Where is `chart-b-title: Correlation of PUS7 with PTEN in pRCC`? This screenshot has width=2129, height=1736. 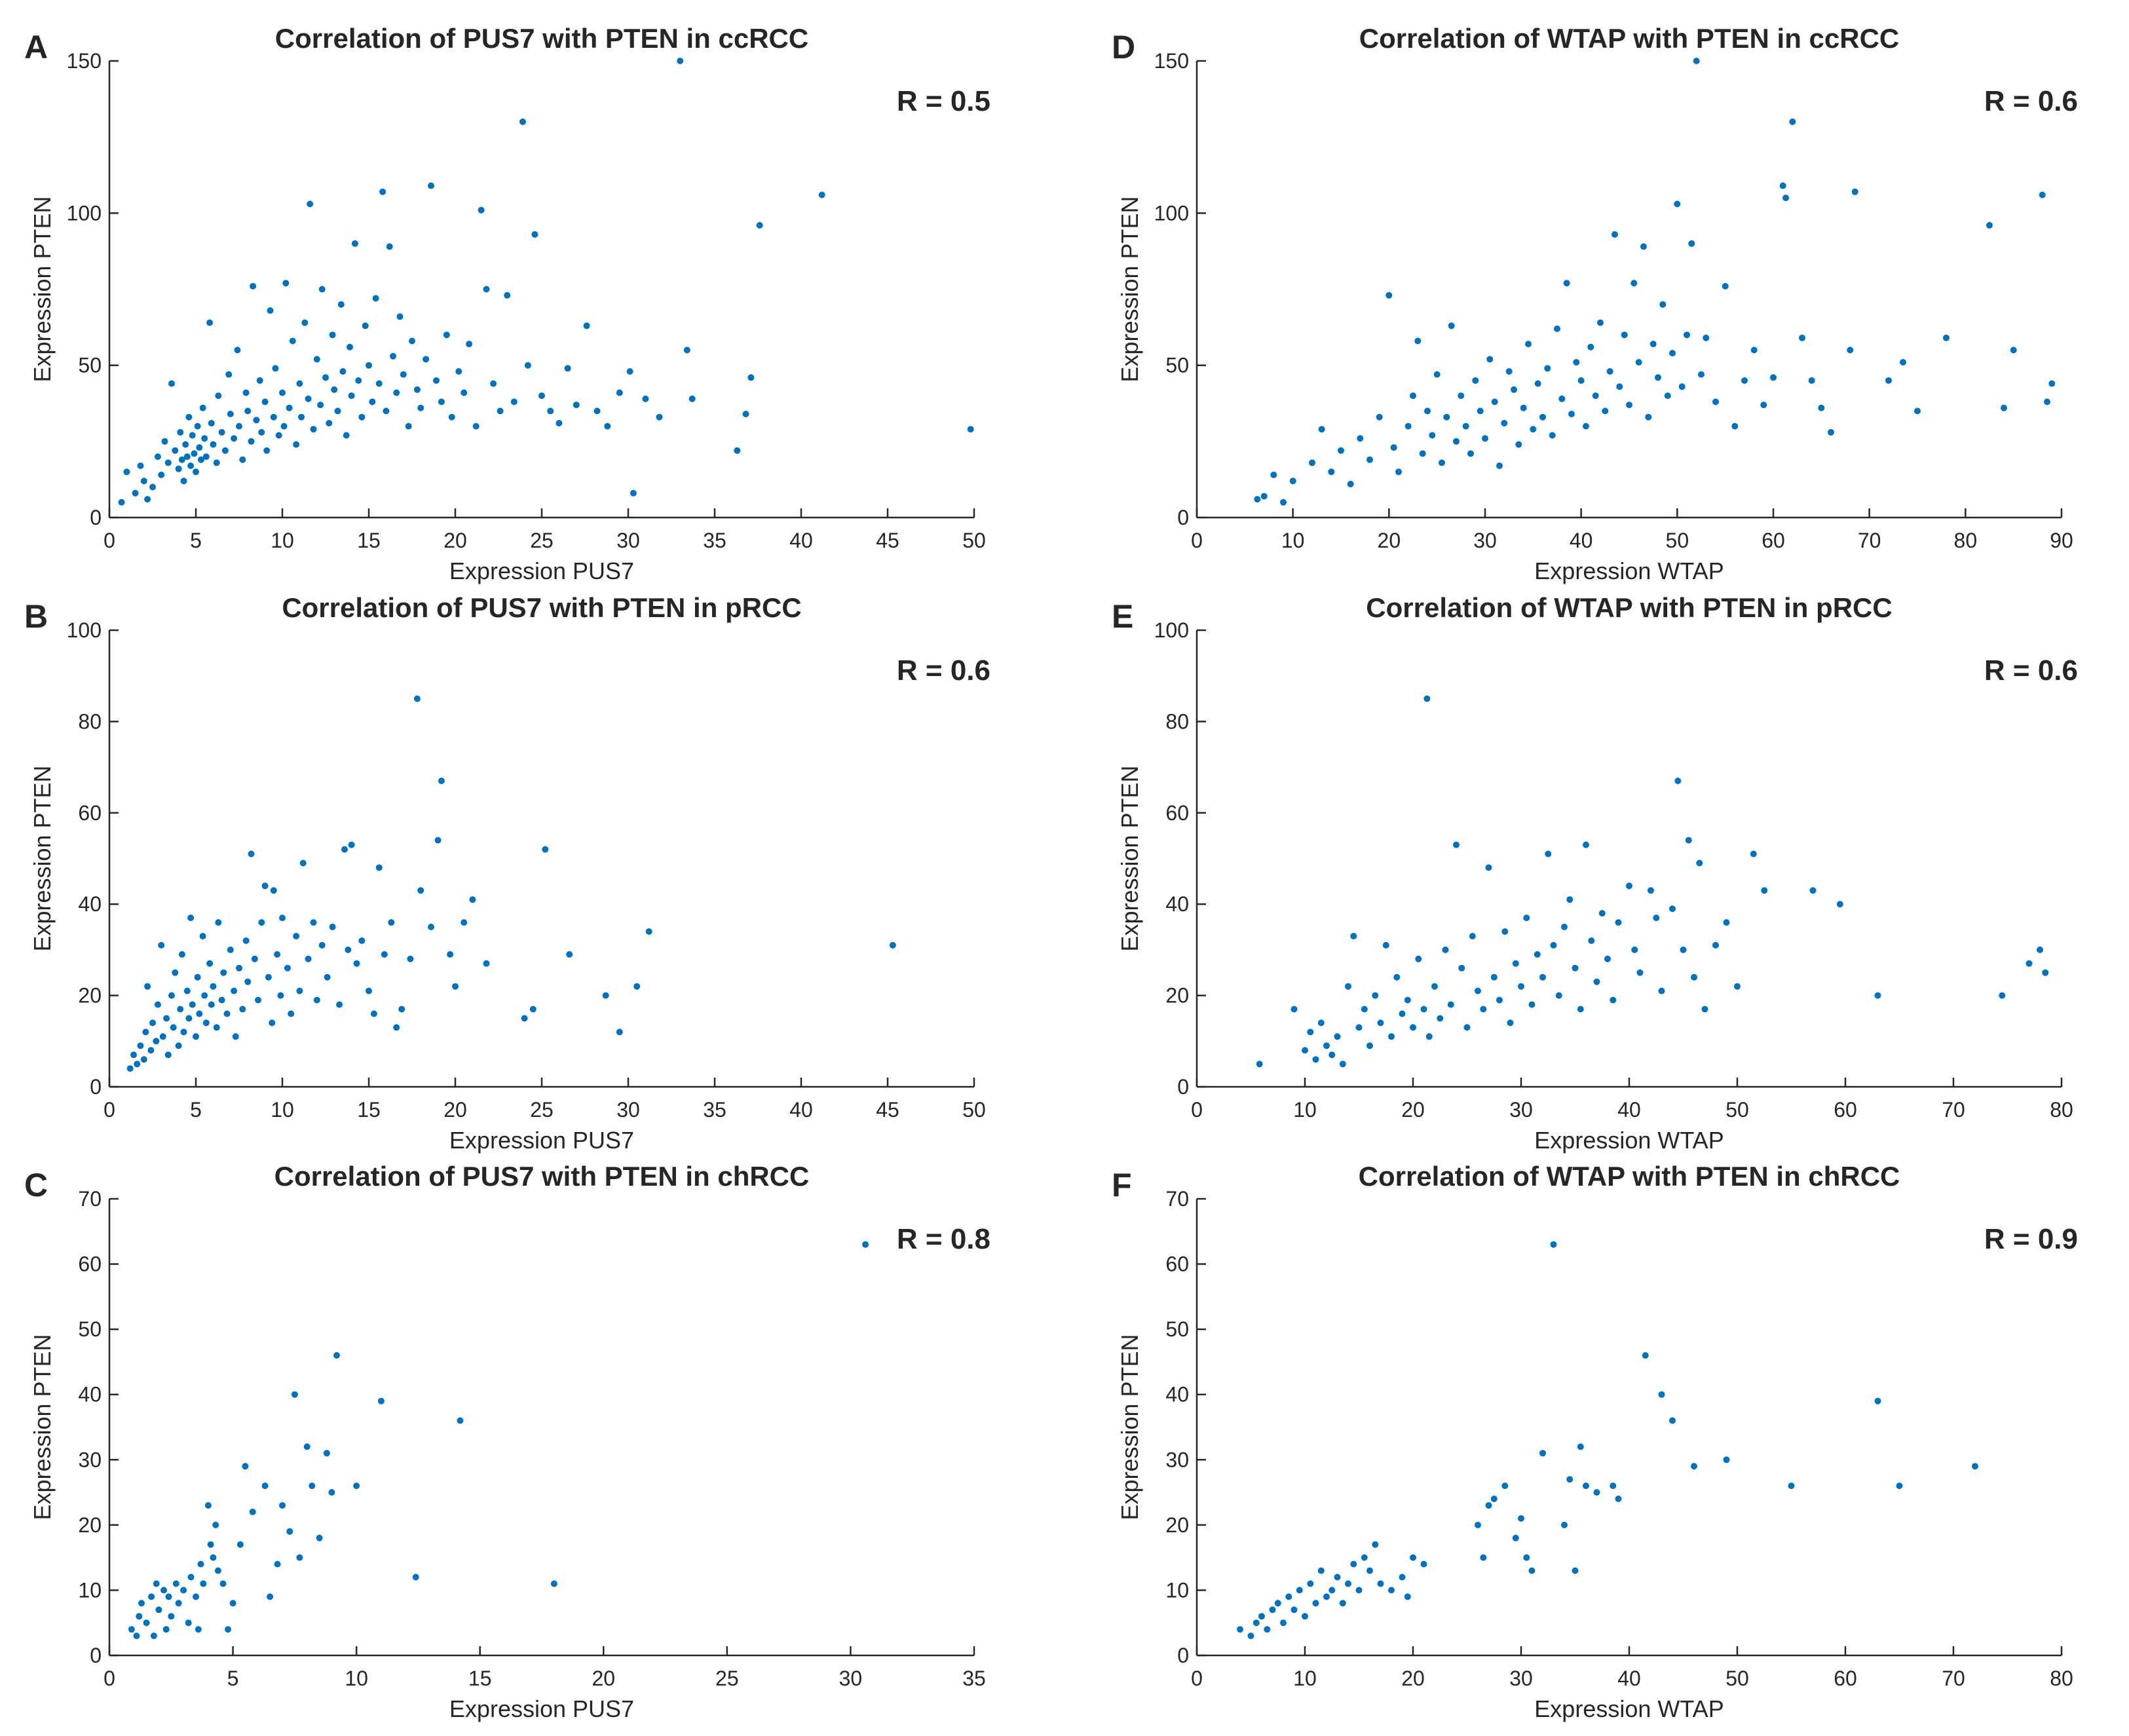 chart-b-title: Correlation of PUS7 with PTEN in pRCC is located at coordinates (541, 607).